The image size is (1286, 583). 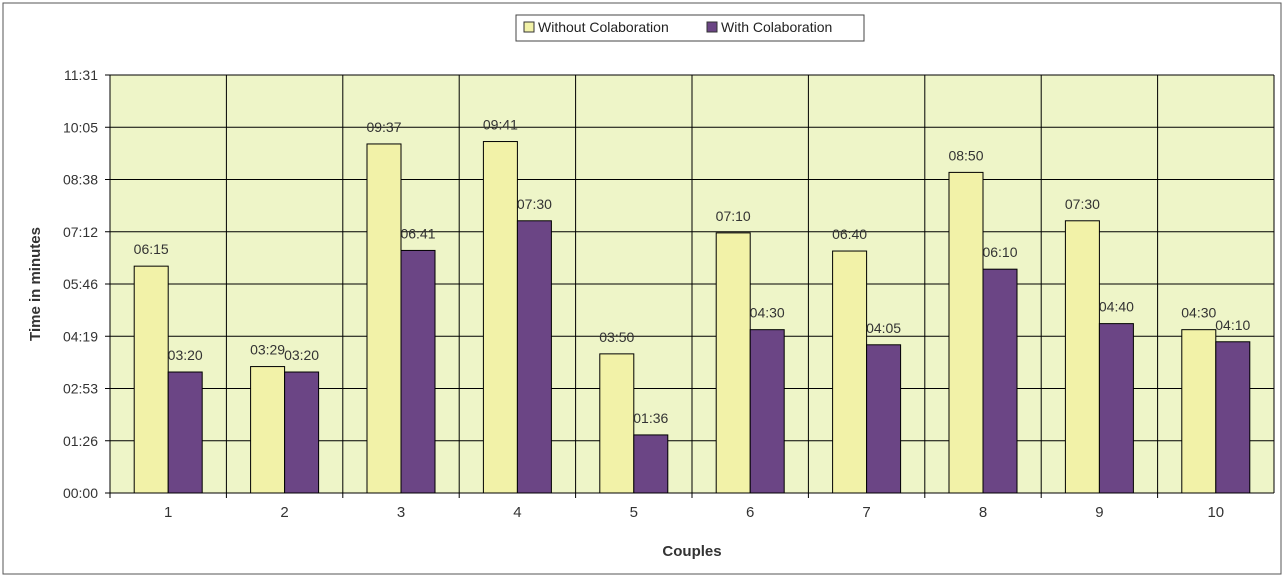 I want to click on x-tick-label: 10, so click(x=1215, y=512).